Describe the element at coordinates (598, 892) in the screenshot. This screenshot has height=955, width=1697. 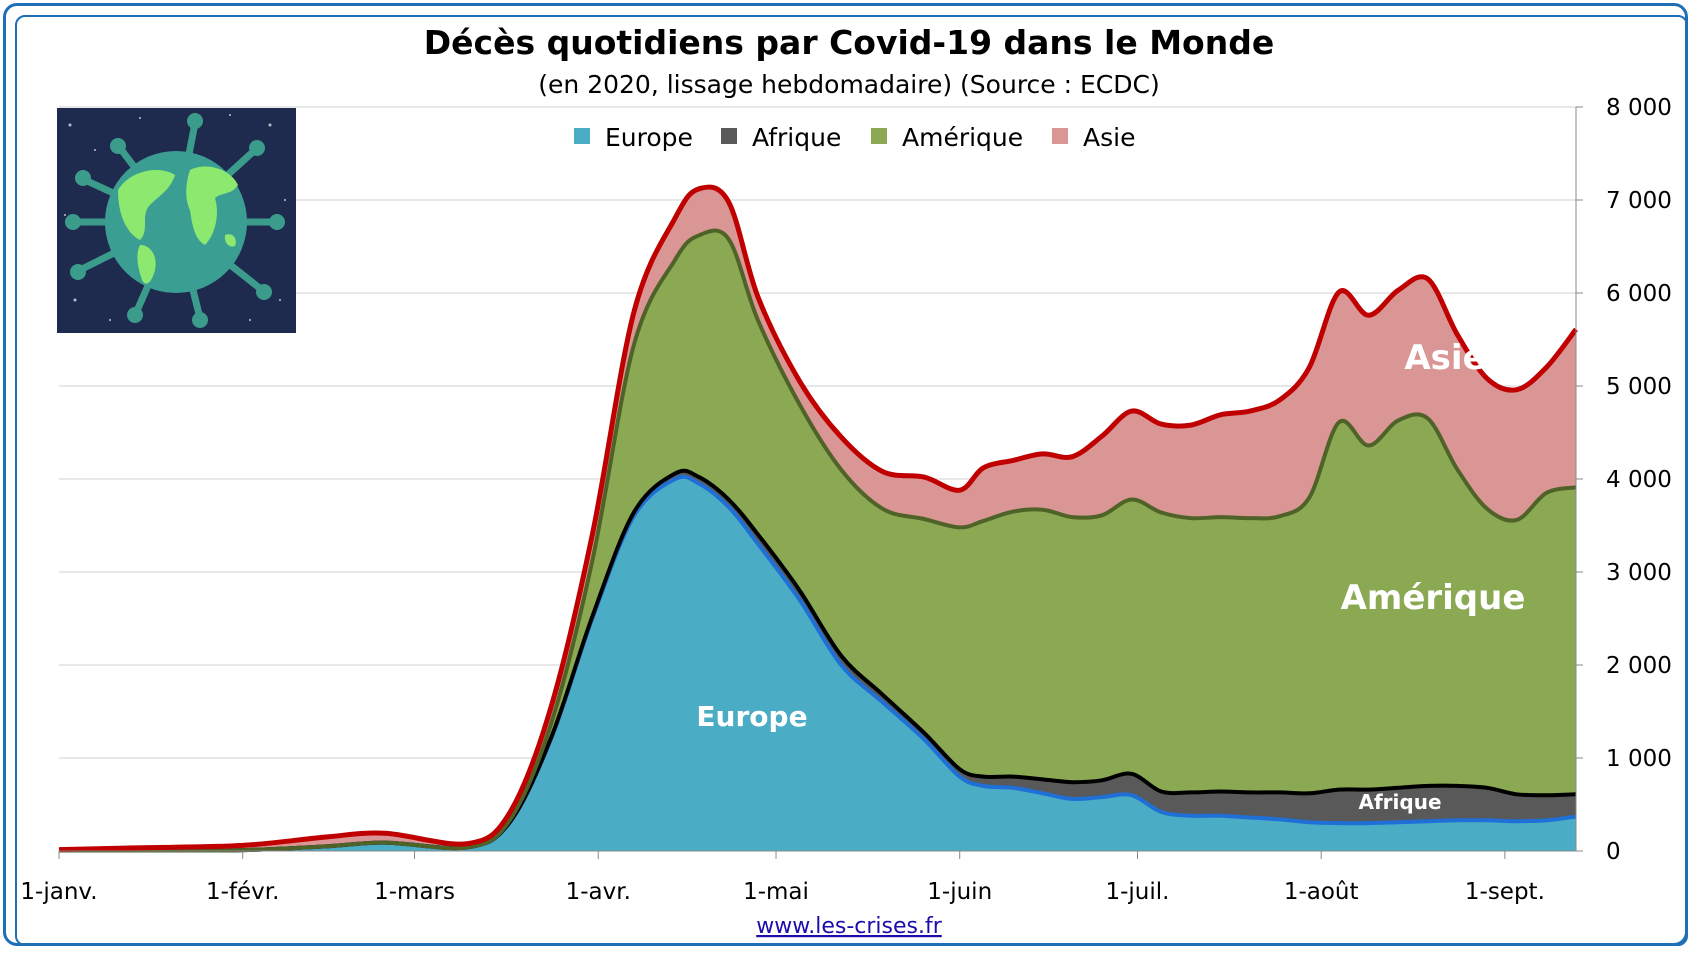
I see `x-tick-label: 1-avr.` at that location.